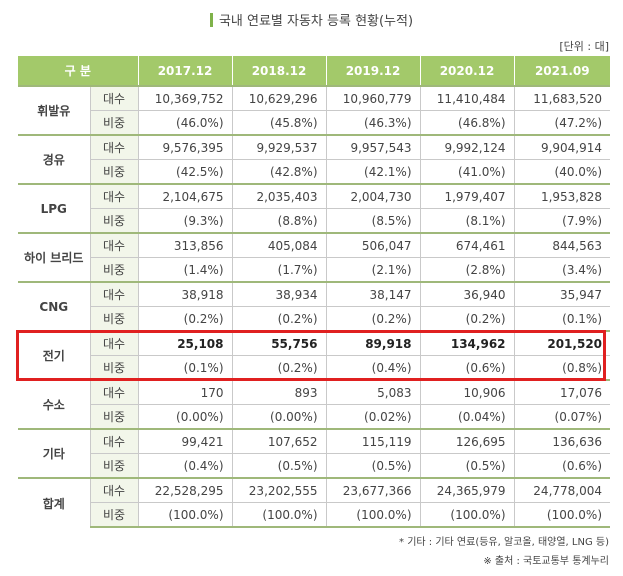 The image size is (623, 576). I want to click on count-cell: 22,528,295, so click(185, 490).